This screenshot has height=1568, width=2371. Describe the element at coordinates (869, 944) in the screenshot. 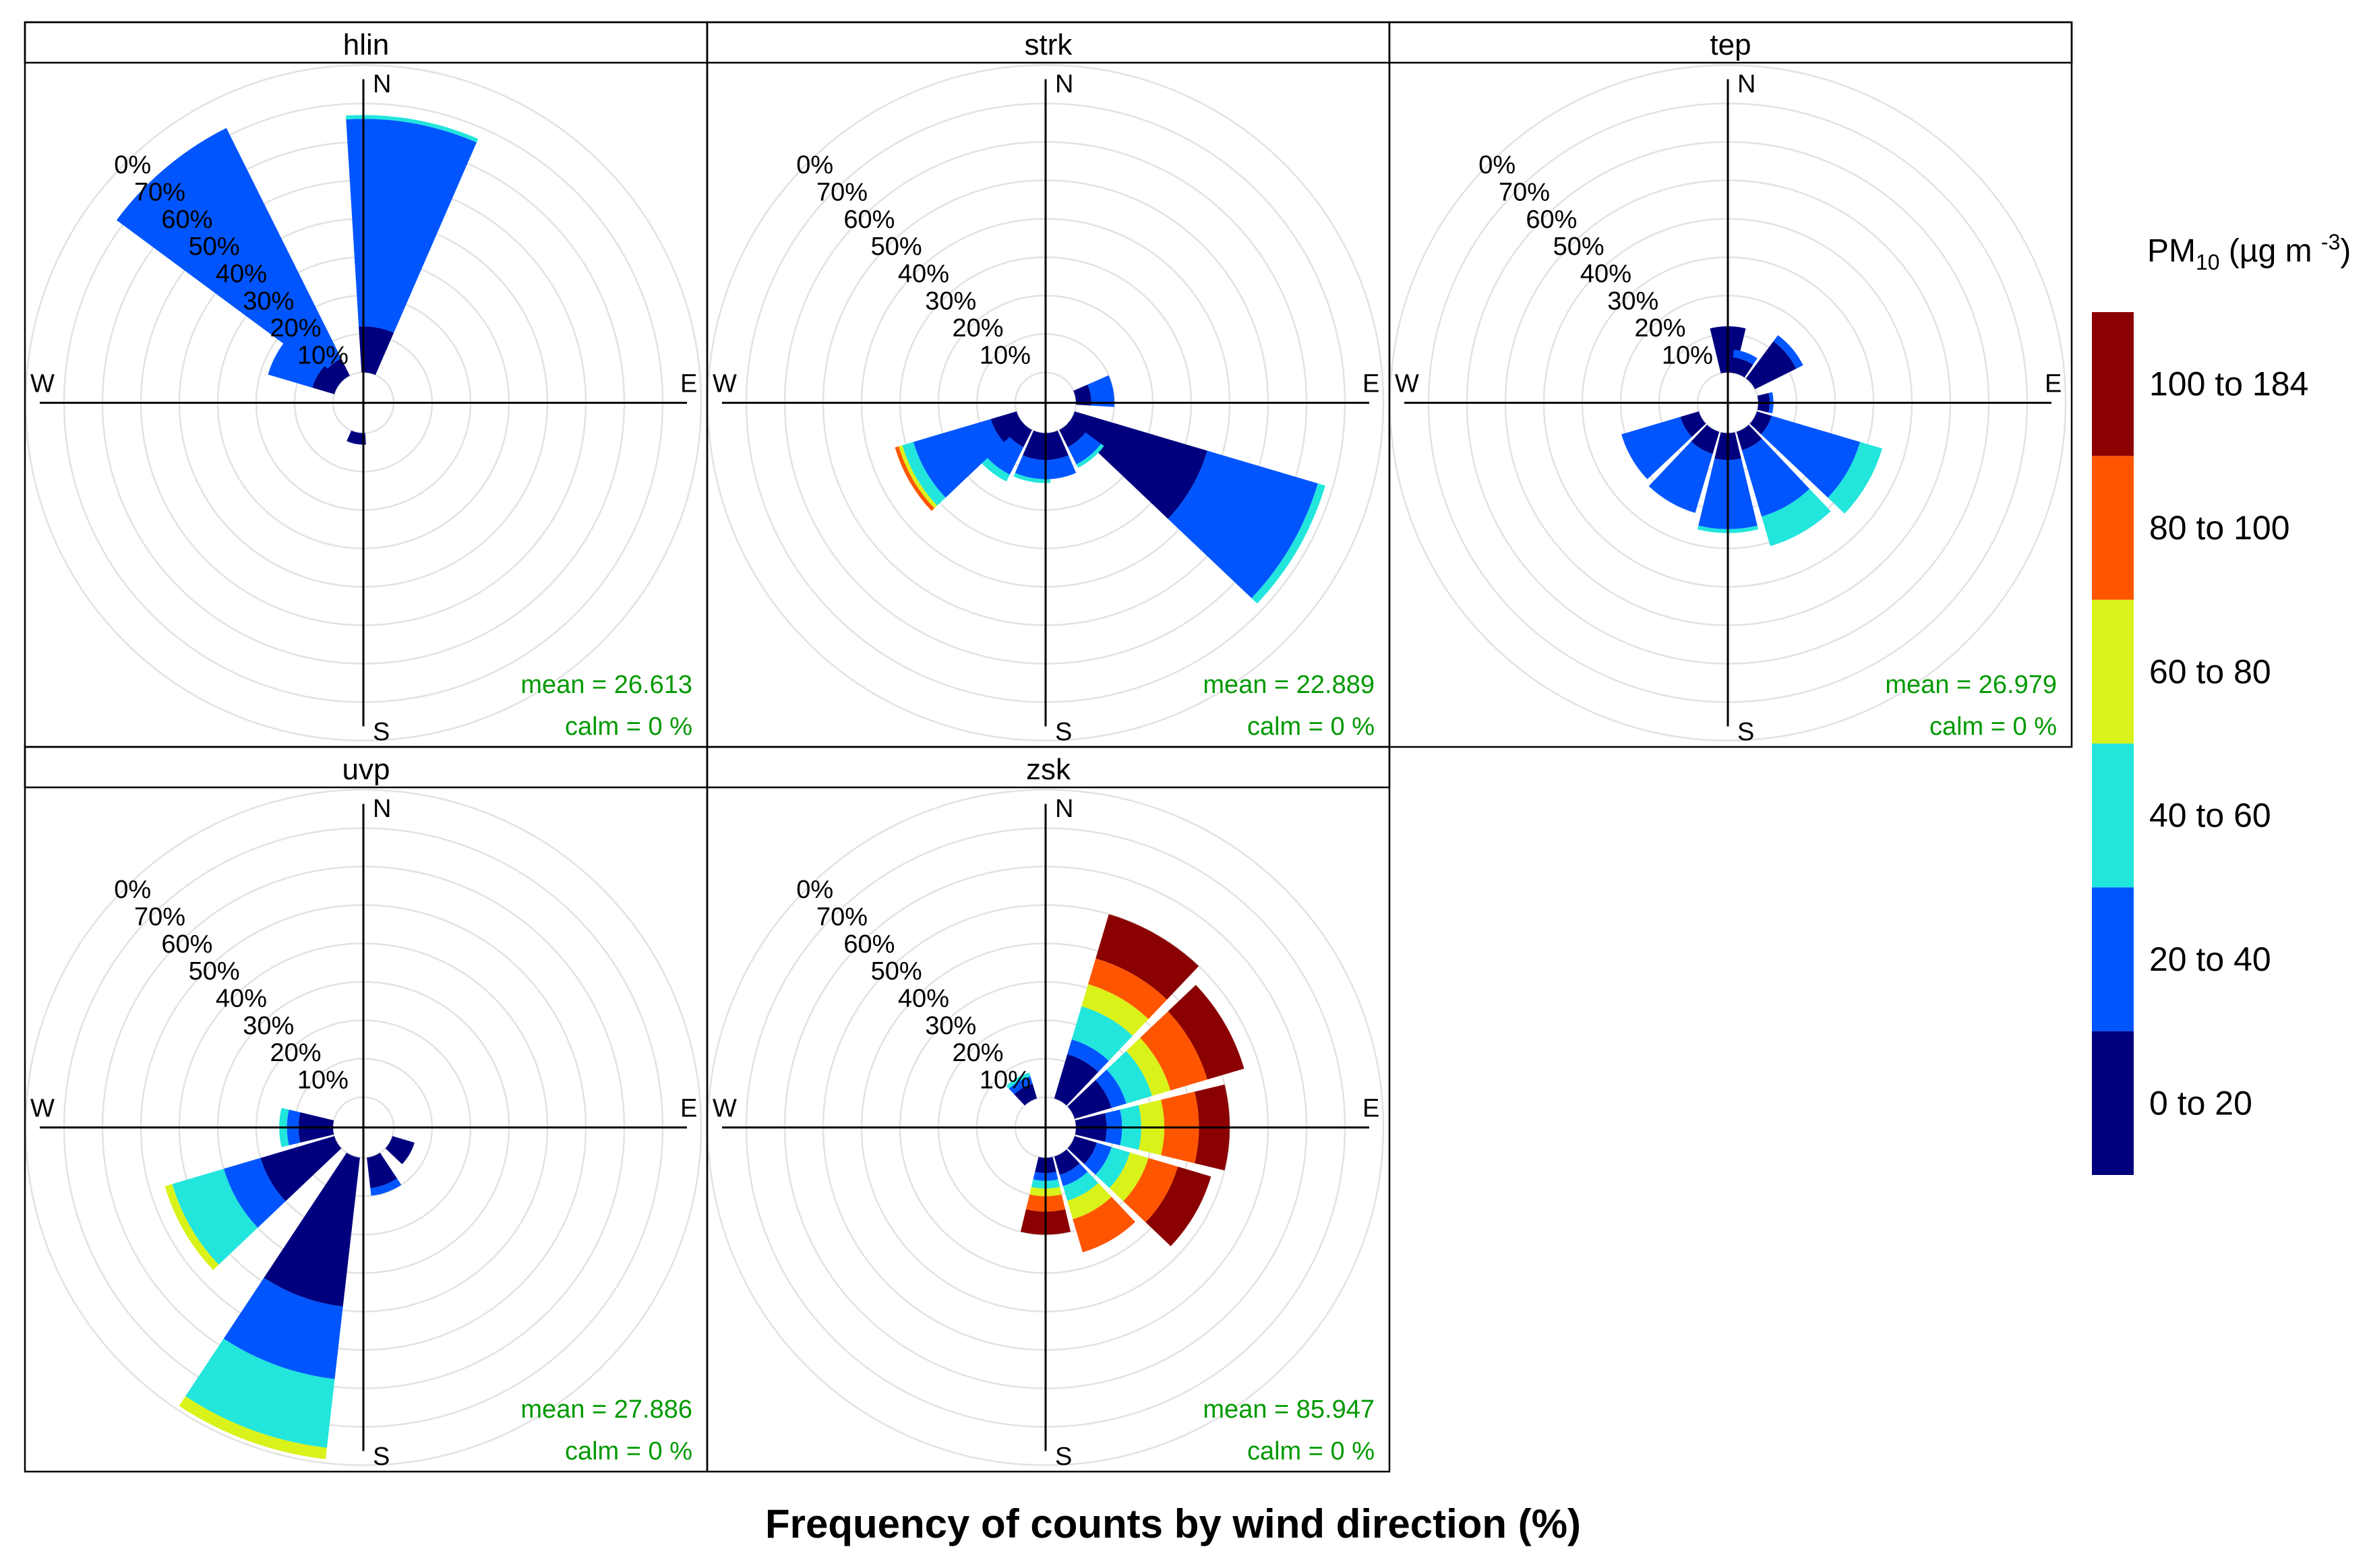

I see `ring-label: 60%` at that location.